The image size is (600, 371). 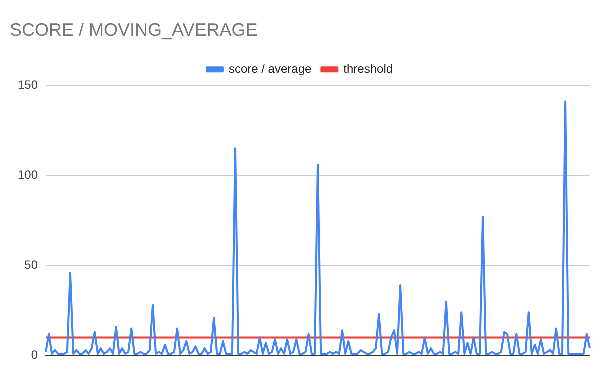 What do you see at coordinates (28, 175) in the screenshot?
I see `y-tick-label: 100` at bounding box center [28, 175].